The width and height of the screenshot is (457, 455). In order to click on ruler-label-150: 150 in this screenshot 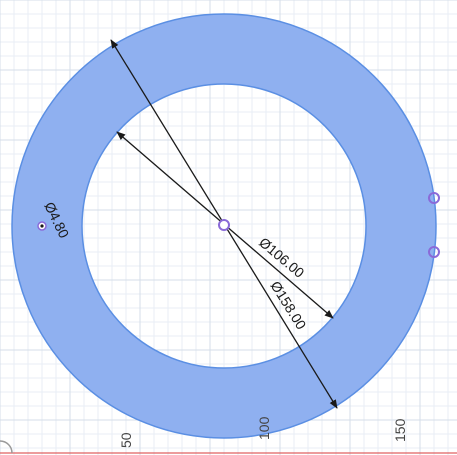, I will do `click(400, 430)`.